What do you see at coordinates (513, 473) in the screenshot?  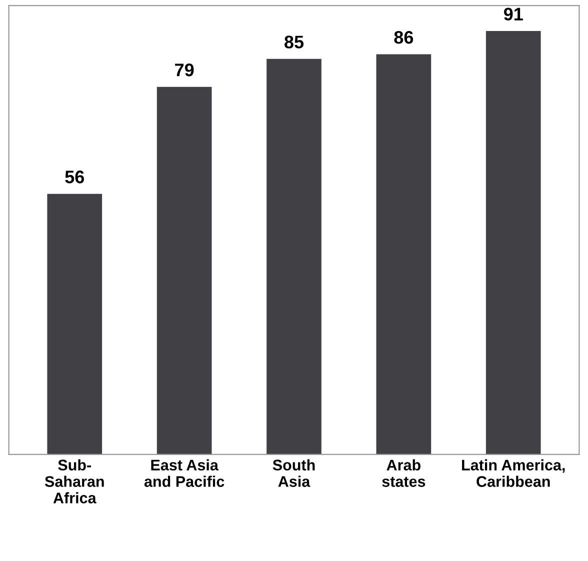 I see `x-tick-label: Latin America, Caribbean` at bounding box center [513, 473].